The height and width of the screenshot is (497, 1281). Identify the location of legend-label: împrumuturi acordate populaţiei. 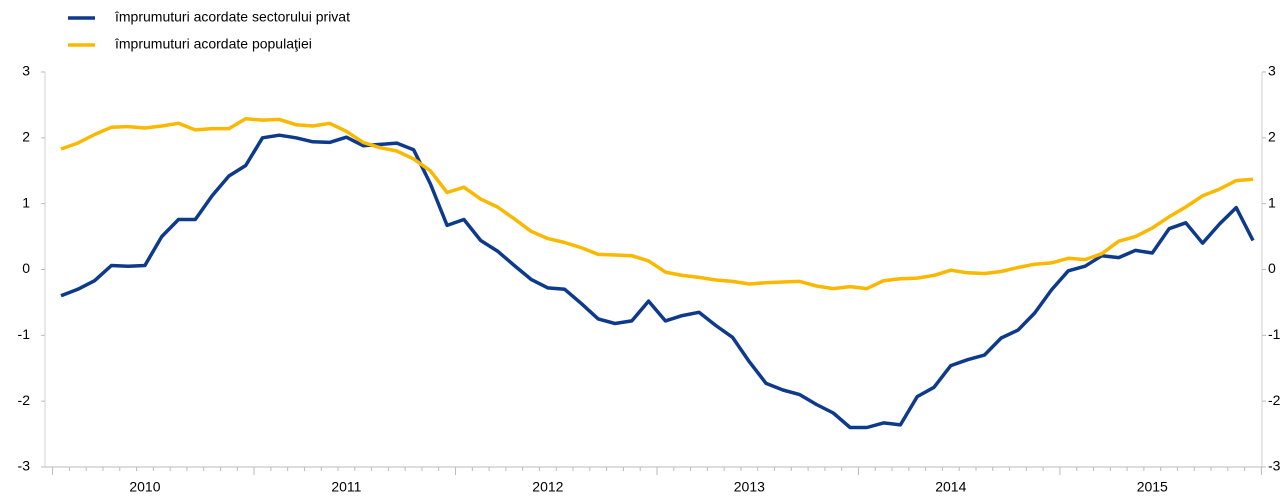
(213, 44).